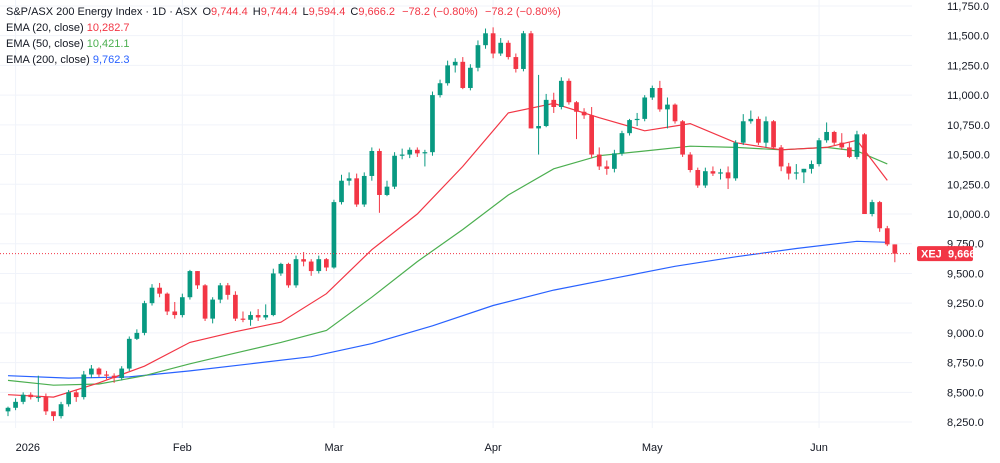  What do you see at coordinates (354, 12) in the screenshot?
I see `close-label: C` at bounding box center [354, 12].